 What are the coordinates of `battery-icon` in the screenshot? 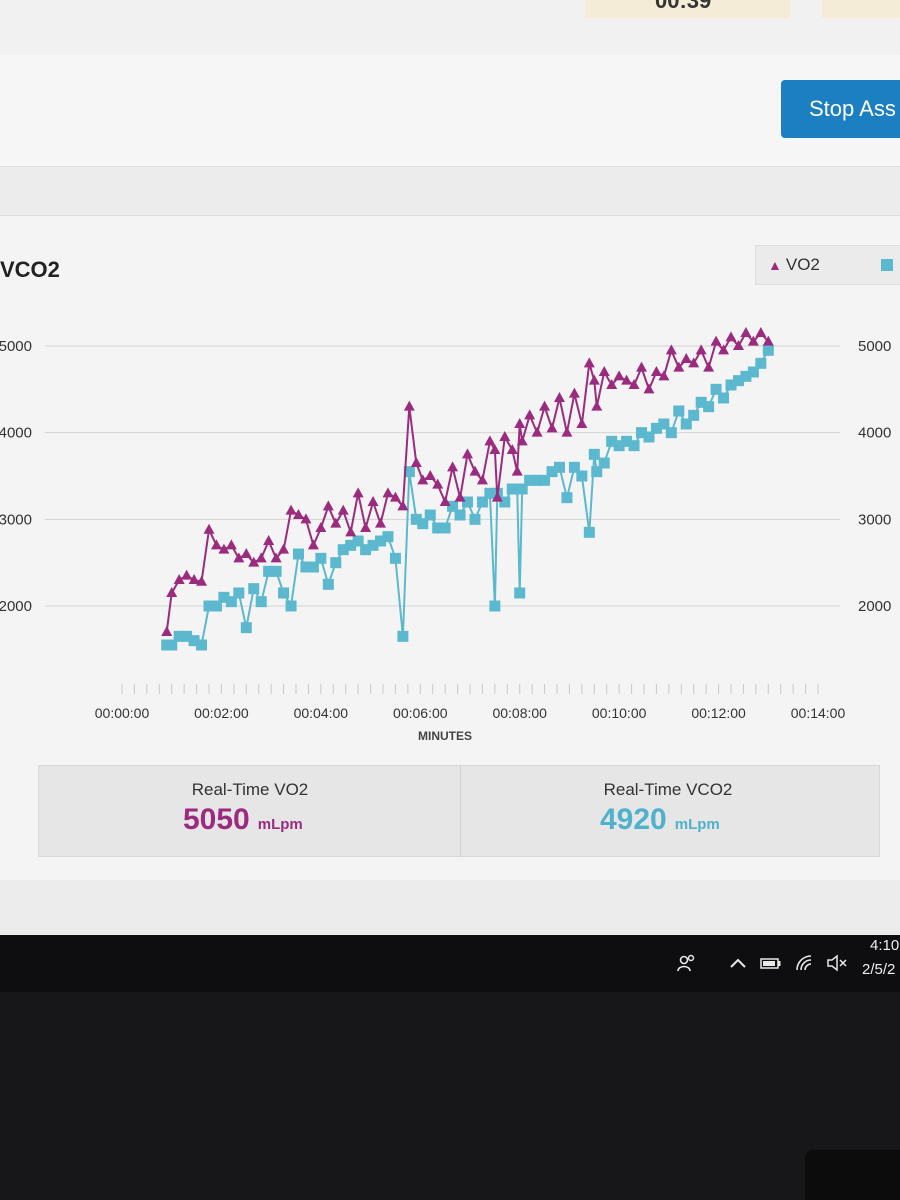 It's located at (771, 963).